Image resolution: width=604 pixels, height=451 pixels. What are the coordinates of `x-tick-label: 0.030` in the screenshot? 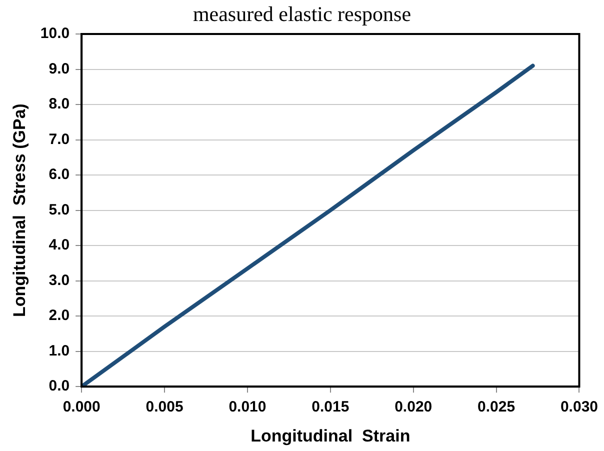 It's located at (579, 407).